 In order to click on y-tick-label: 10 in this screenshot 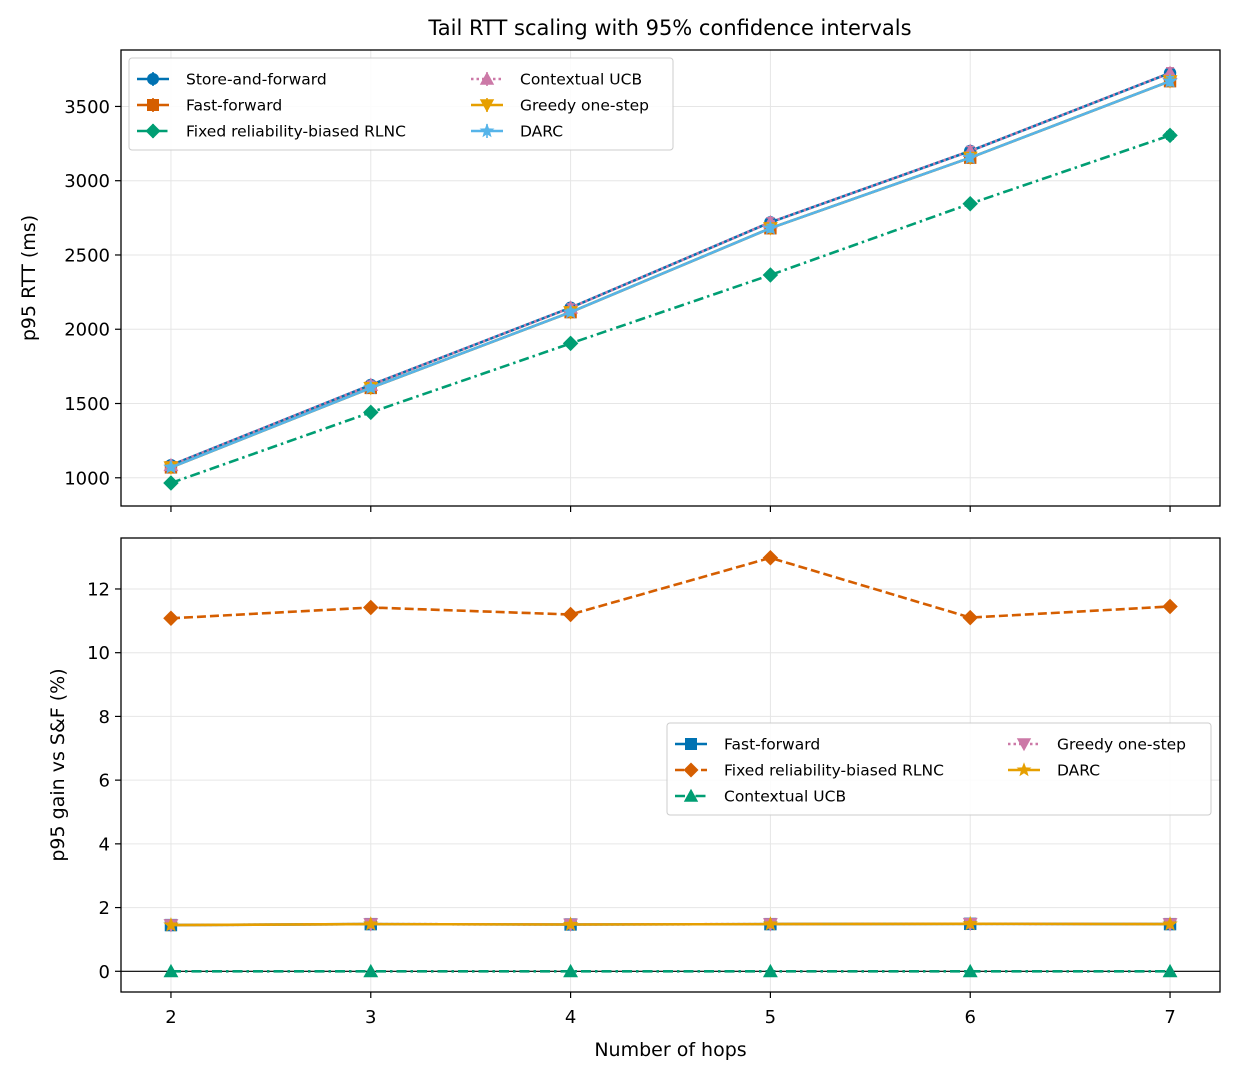, I will do `click(98, 653)`.